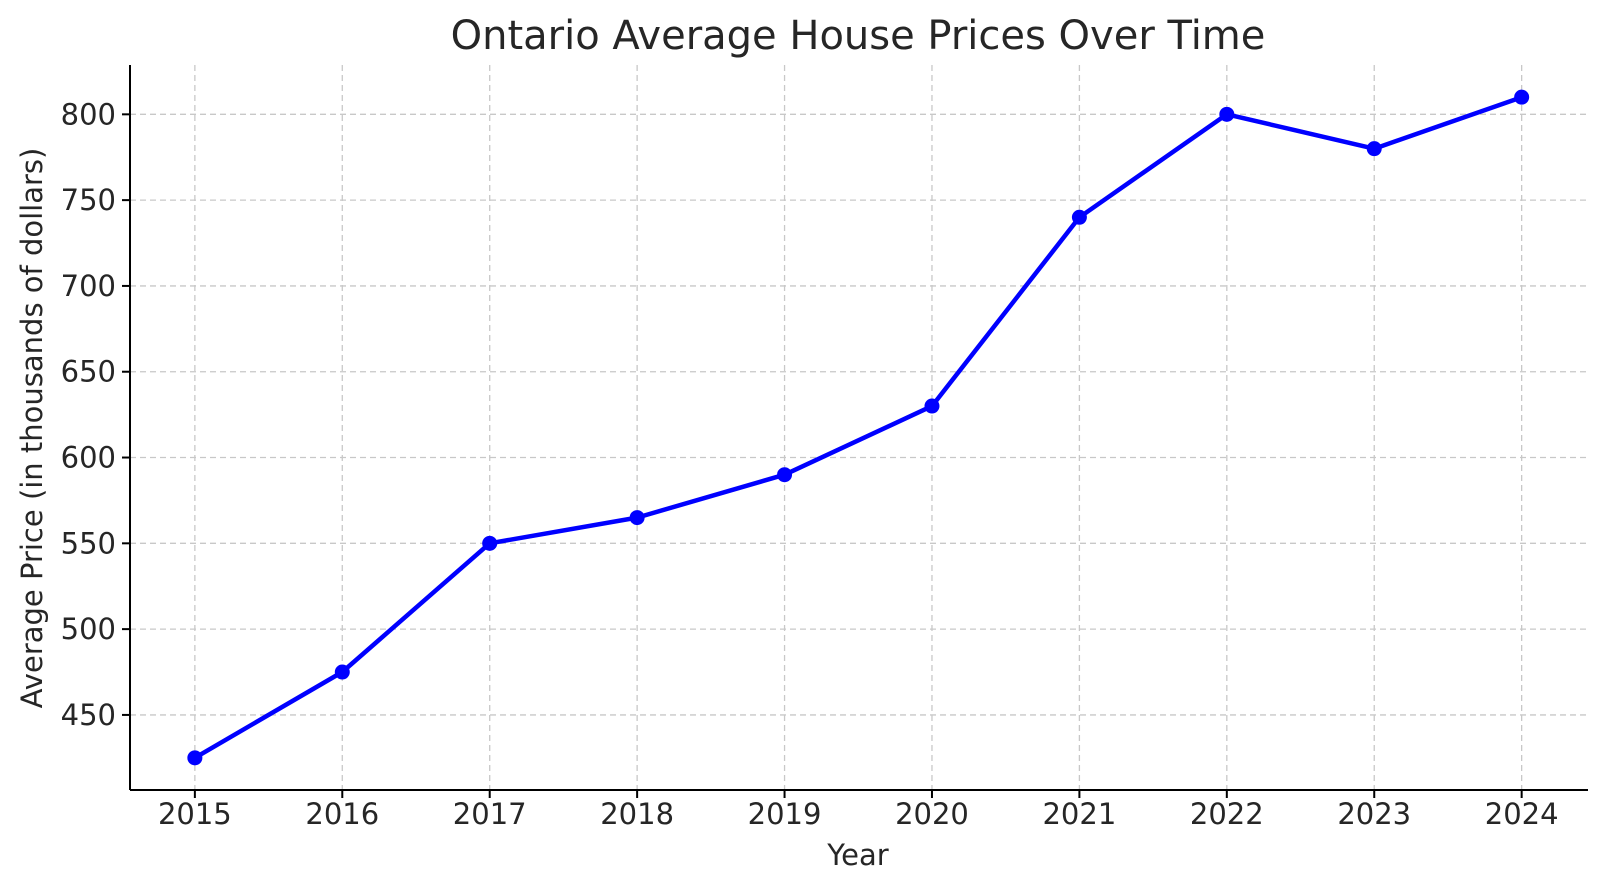  What do you see at coordinates (88, 458) in the screenshot?
I see `y-tick-label: 600` at bounding box center [88, 458].